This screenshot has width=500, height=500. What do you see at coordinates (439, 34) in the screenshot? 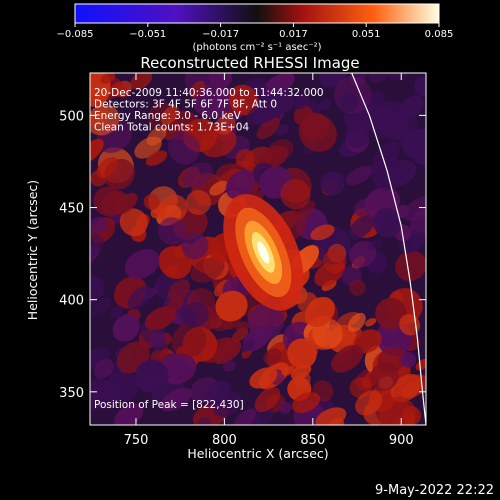
I see `colorbar-tick-label: 0.085` at bounding box center [439, 34].